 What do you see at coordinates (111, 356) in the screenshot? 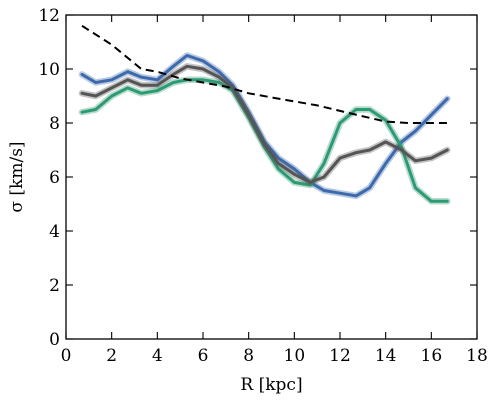
I see `x-tick-label: 2` at bounding box center [111, 356].